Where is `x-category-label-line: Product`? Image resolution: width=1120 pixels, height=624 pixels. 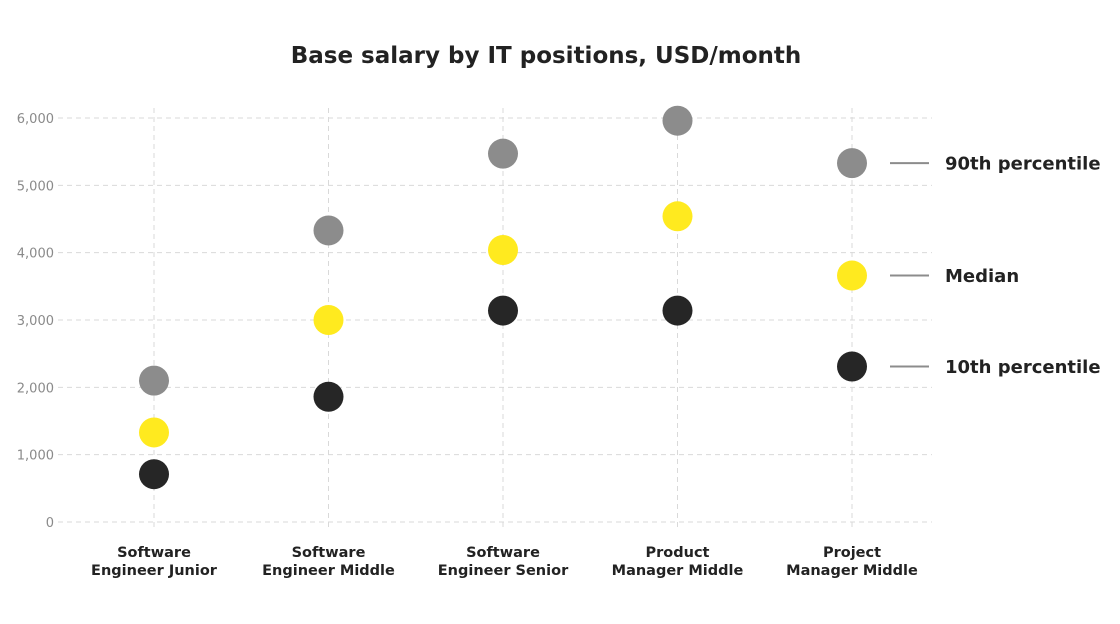 x-category-label-line: Product is located at coordinates (678, 553).